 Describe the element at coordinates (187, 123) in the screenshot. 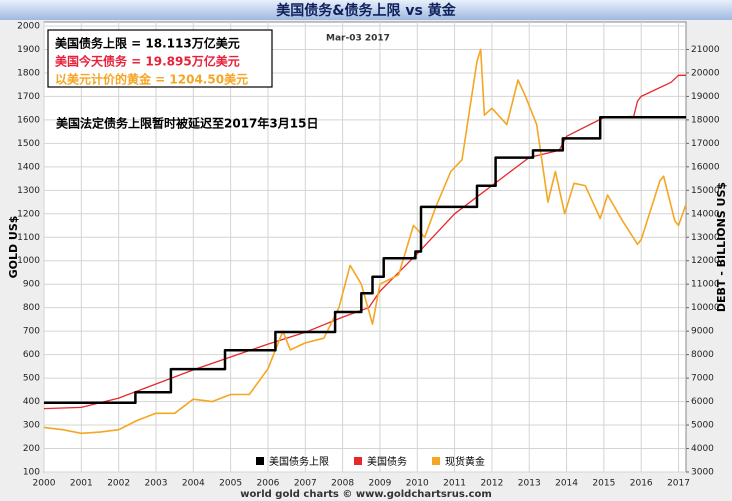

I see `note: 美国法定债务上限暂时被延迟至2017年3月15日` at that location.